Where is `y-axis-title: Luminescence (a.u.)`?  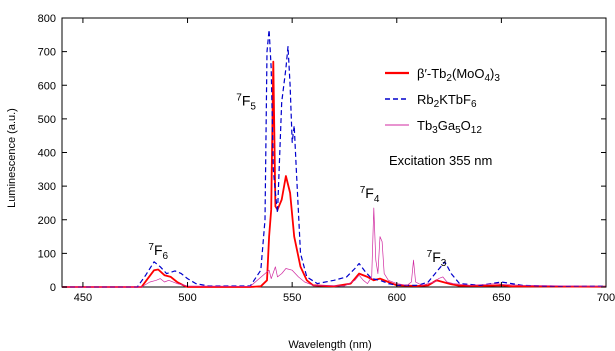 y-axis-title: Luminescence (a.u.) is located at coordinates (12, 158).